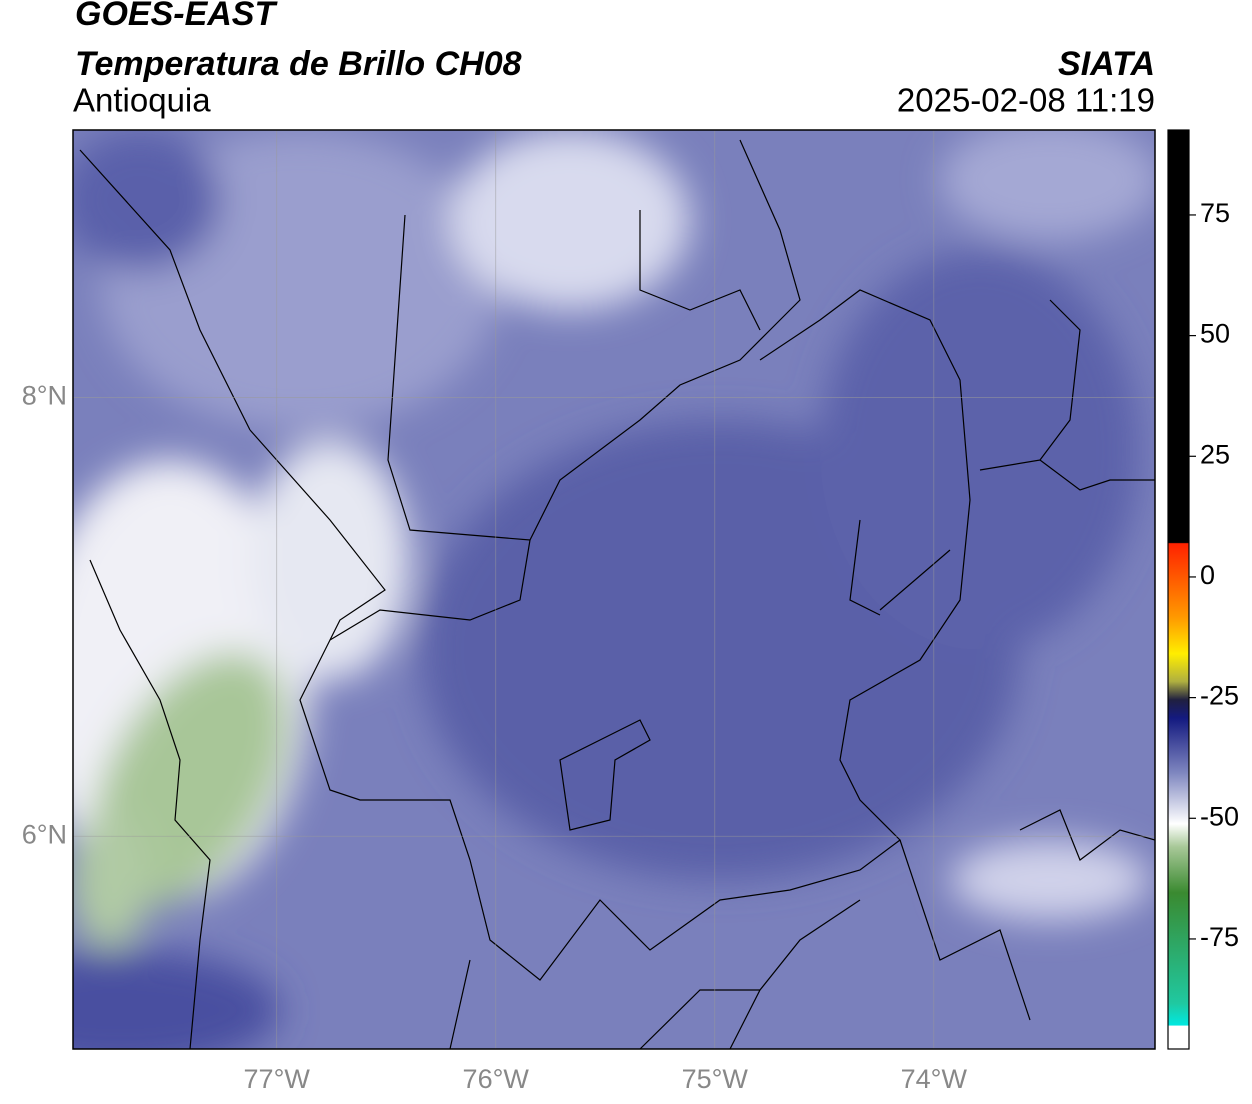 Image resolution: width=1252 pixels, height=1104 pixels. Describe the element at coordinates (1219, 696) in the screenshot. I see `colorbar-tick-label: -25` at that location.